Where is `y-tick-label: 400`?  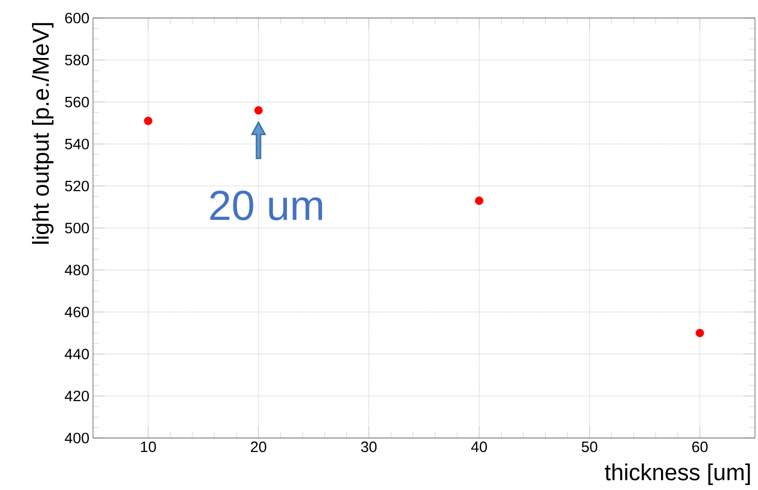 y-tick-label: 400 is located at coordinates (76, 438).